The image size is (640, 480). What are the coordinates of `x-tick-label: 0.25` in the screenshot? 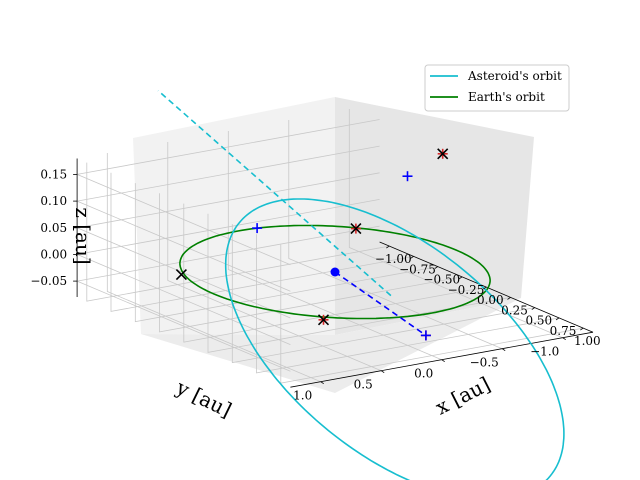 It's located at (514, 310).